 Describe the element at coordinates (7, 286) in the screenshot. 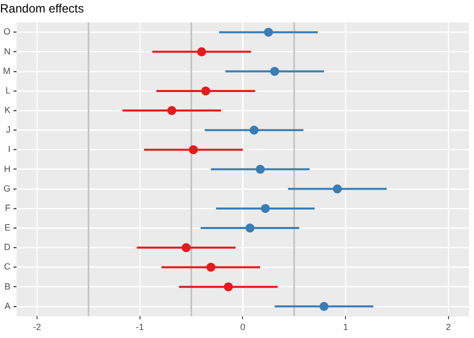

I see `y-tick-label: B` at that location.